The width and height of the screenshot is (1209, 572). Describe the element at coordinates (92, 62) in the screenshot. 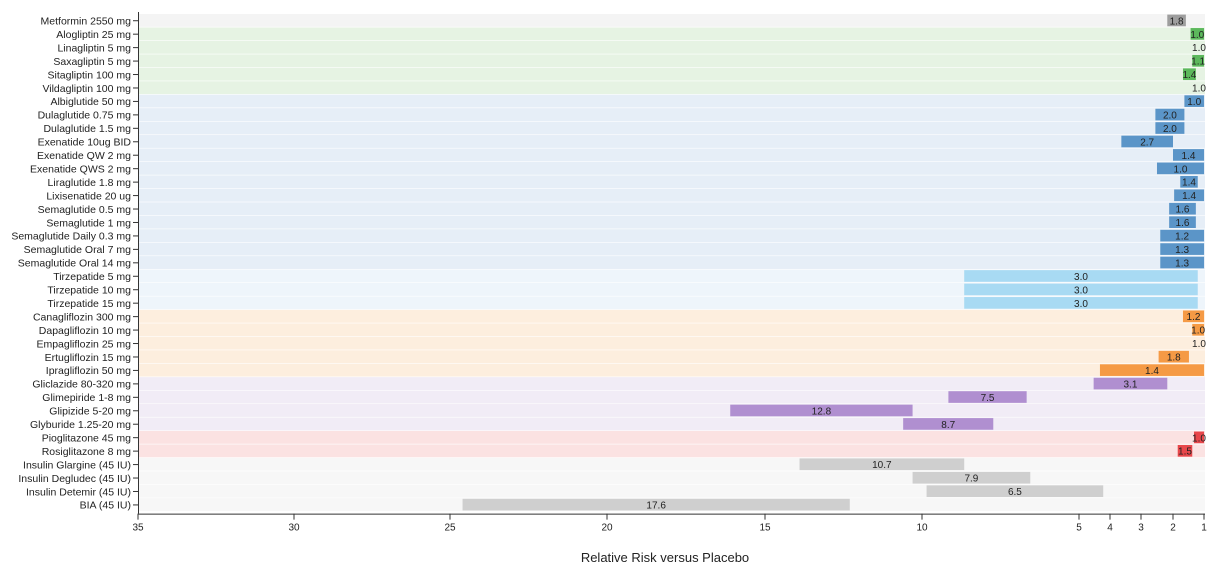

I see `drug-label: Saxagliptin 5 mg` at that location.